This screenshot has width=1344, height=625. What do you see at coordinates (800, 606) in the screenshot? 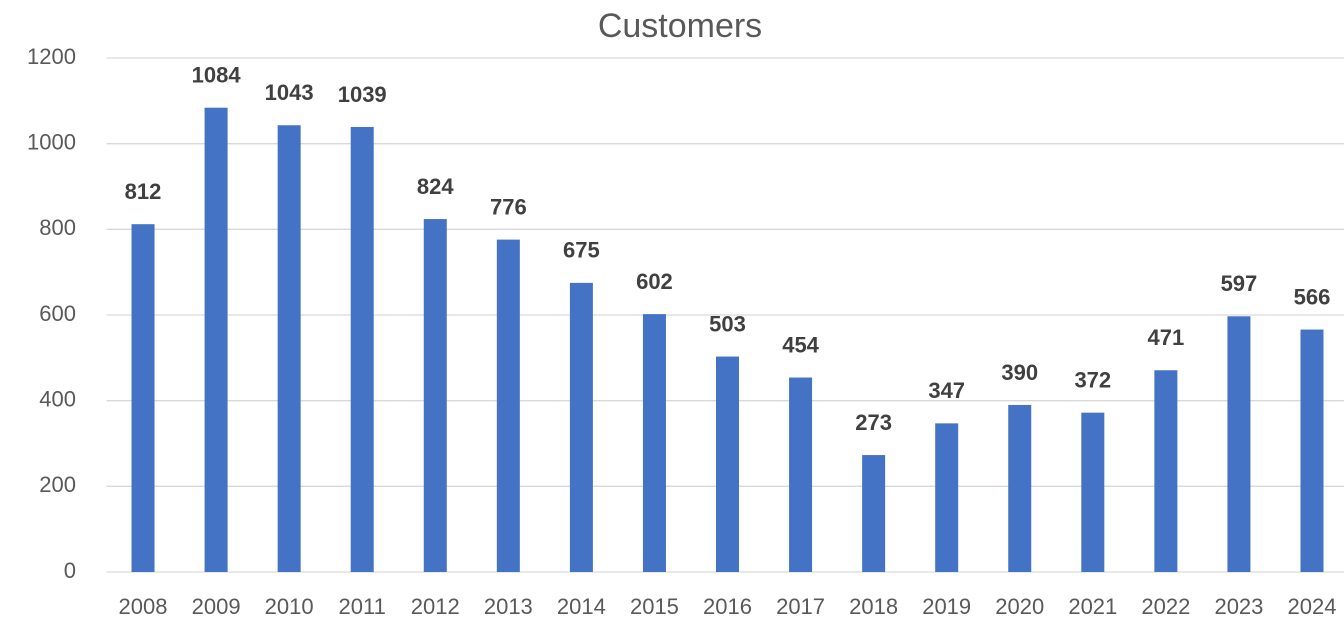
I see `x-tick-label: 2017` at bounding box center [800, 606].